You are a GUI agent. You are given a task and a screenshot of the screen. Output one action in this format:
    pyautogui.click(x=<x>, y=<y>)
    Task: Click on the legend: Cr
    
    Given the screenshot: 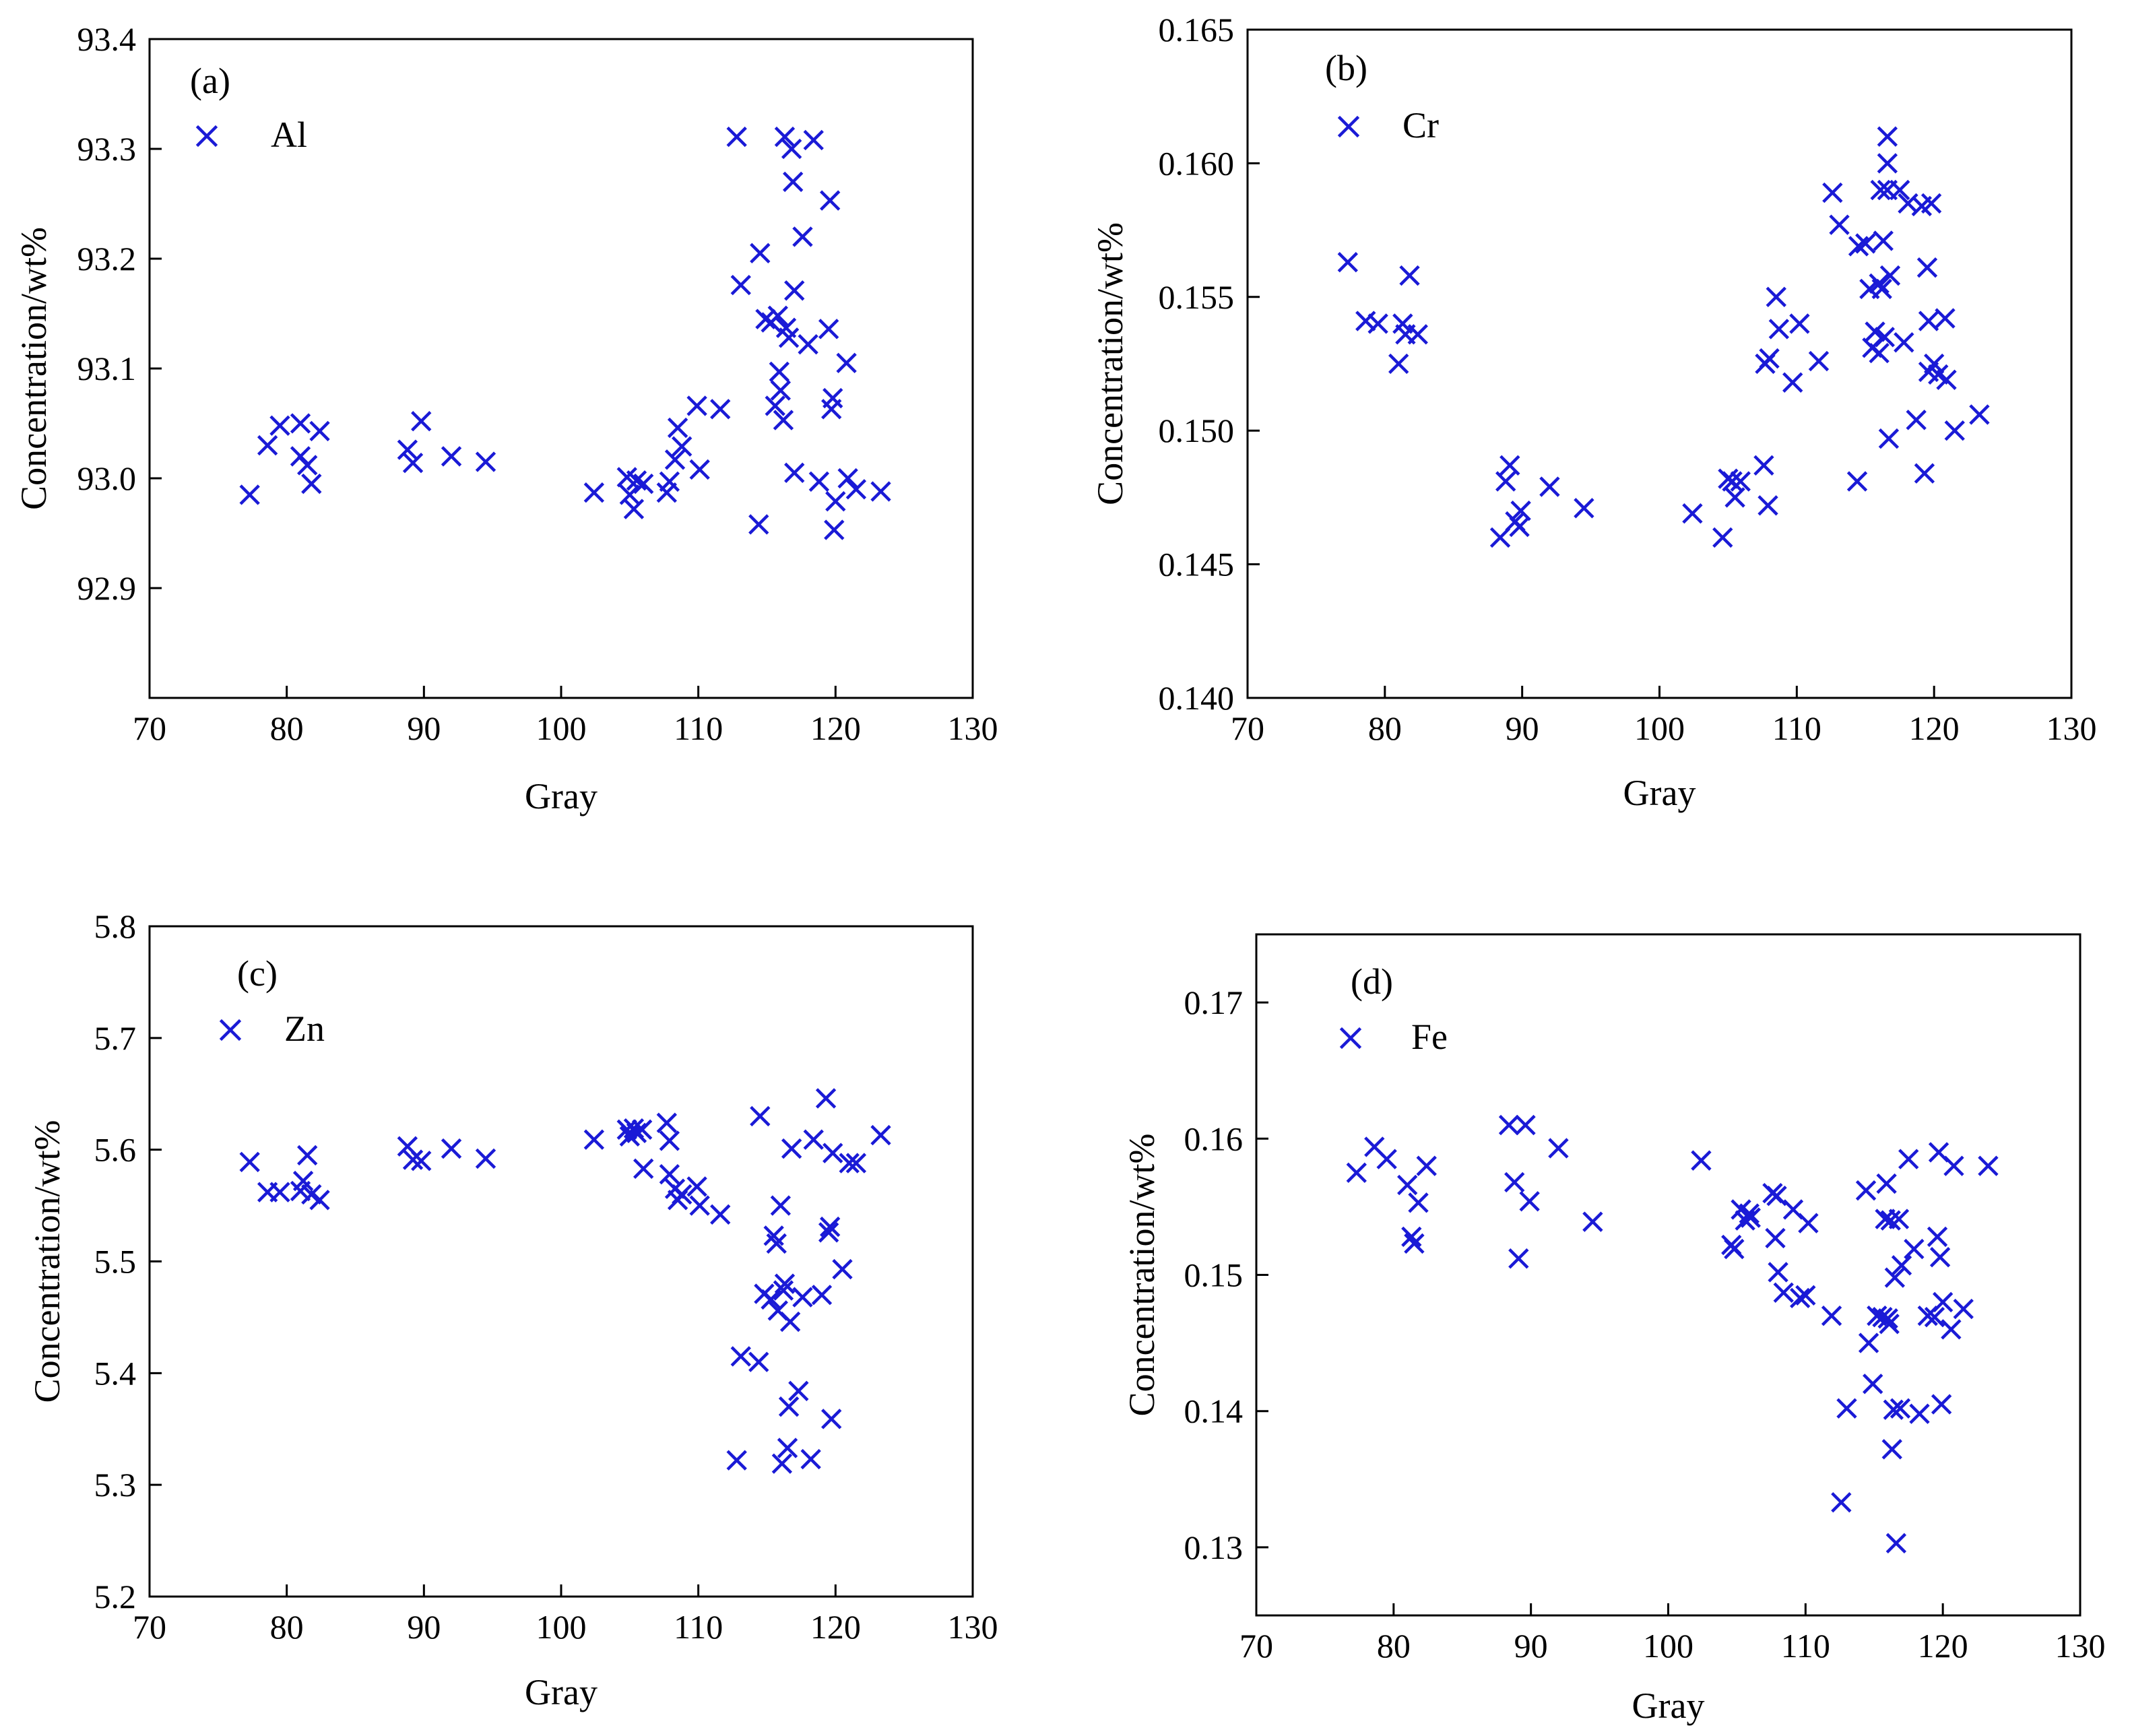 What is the action you would take?
    pyautogui.click(x=1388, y=125)
    